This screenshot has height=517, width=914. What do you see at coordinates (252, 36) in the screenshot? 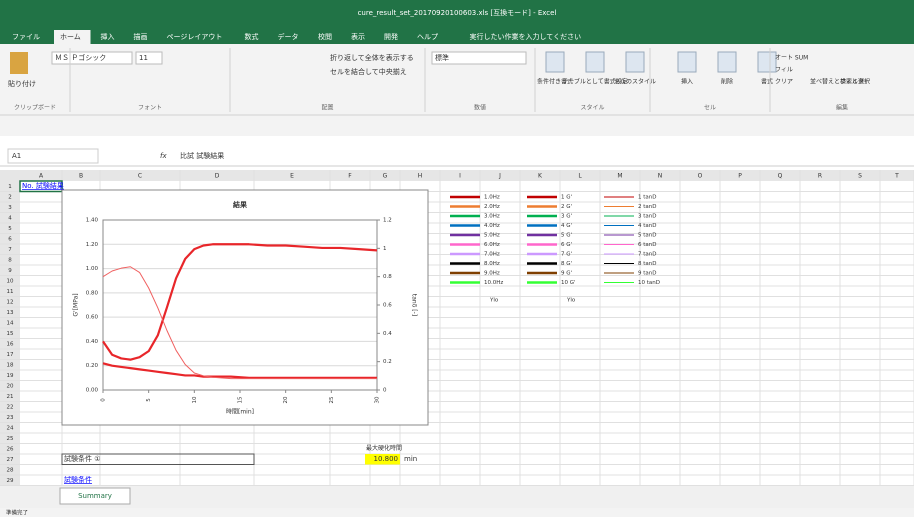
I see `ribbon-tab: 数式` at bounding box center [252, 36].